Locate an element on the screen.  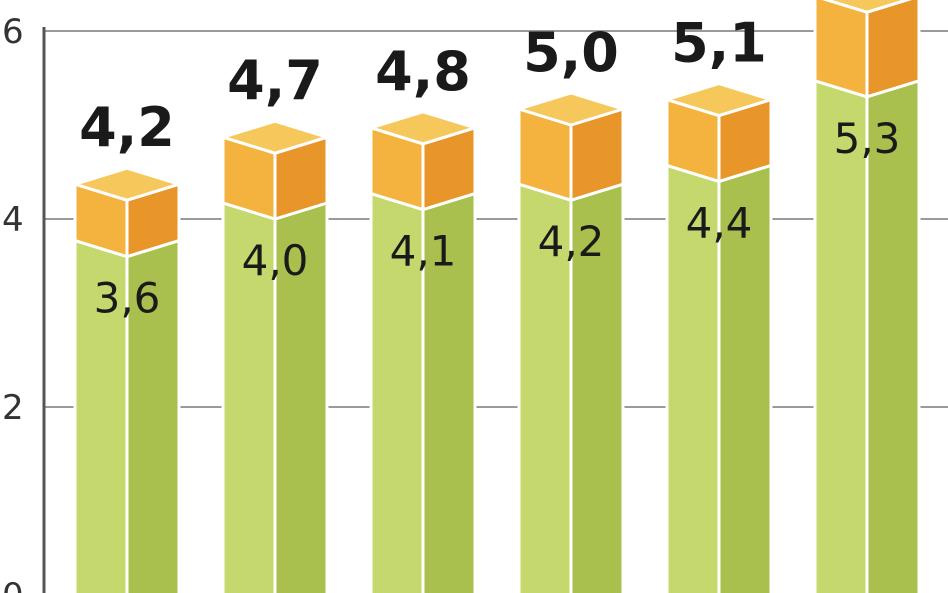
bar-segment-orange-front is located at coordinates (841, 49).